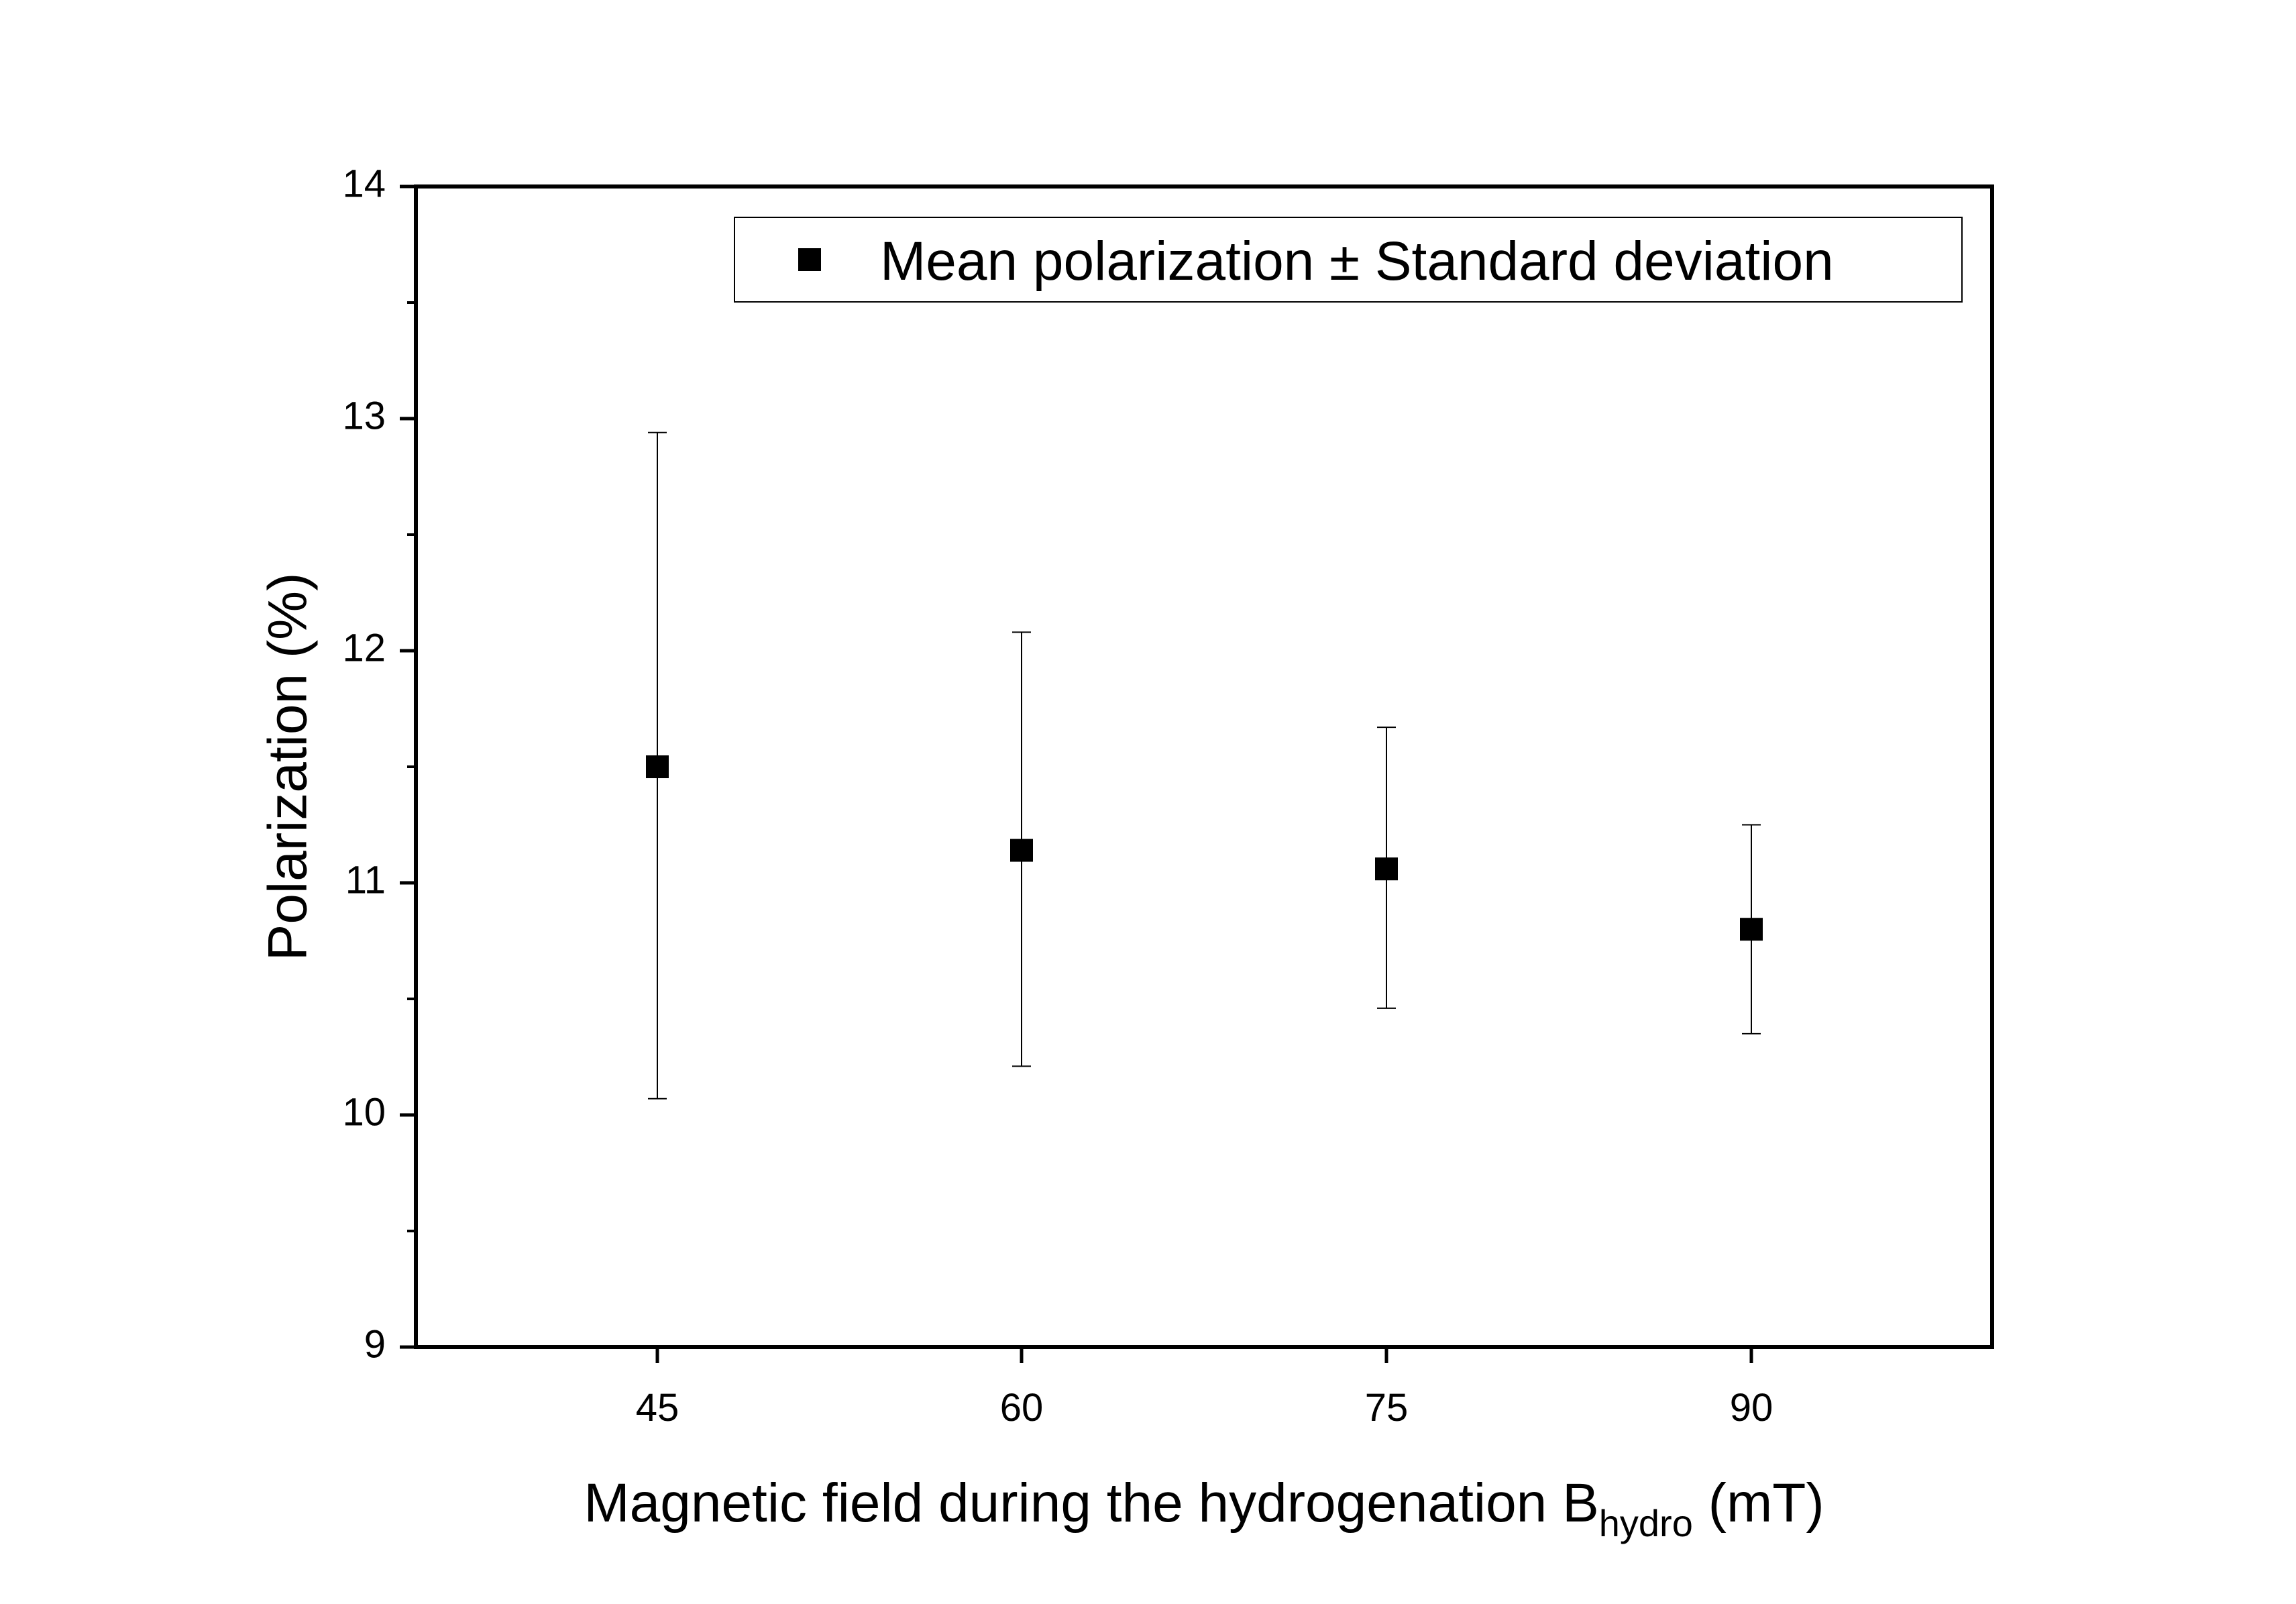 The width and height of the screenshot is (2296, 1604). Describe the element at coordinates (364, 1112) in the screenshot. I see `y-tick-label: 10` at that location.